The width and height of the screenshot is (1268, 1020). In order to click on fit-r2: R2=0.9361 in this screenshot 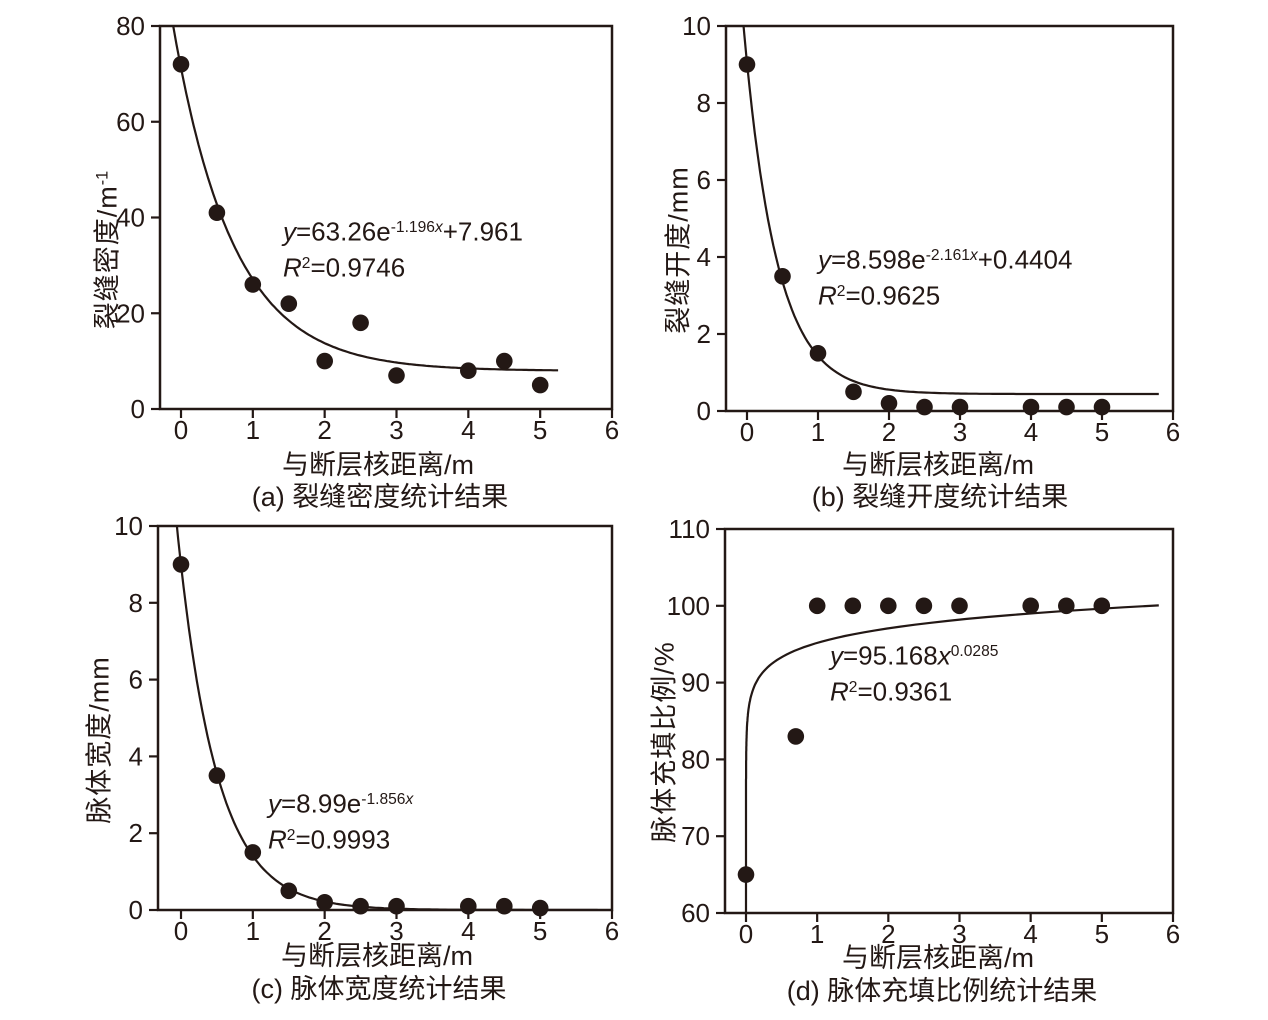, I will do `click(891, 691)`.